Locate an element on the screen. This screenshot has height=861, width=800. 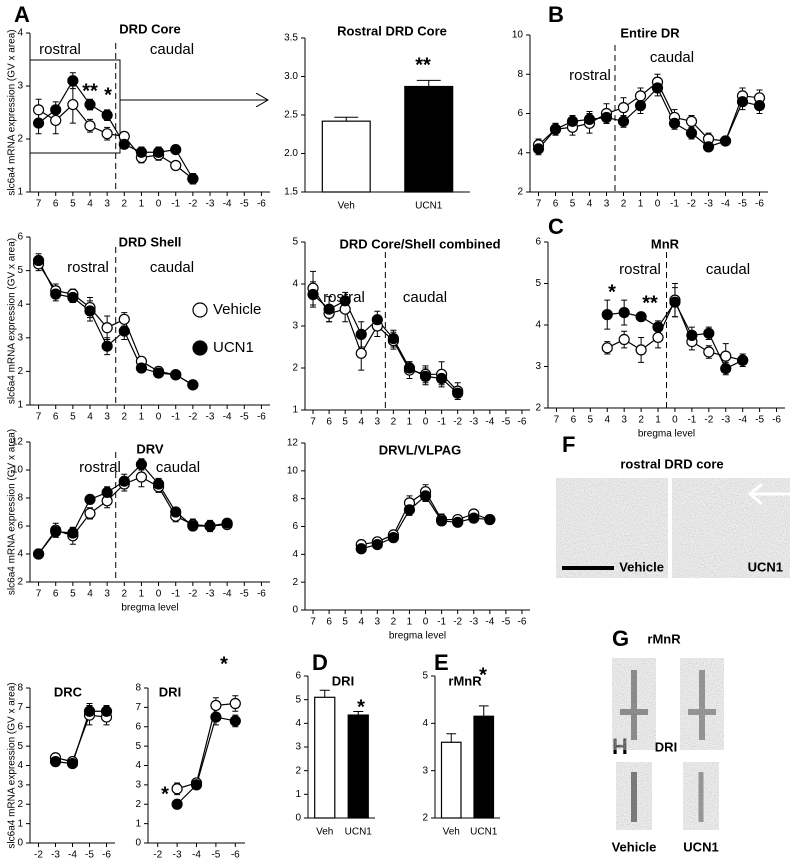
y-tick-label: 8 is located at coordinates (20, 688).